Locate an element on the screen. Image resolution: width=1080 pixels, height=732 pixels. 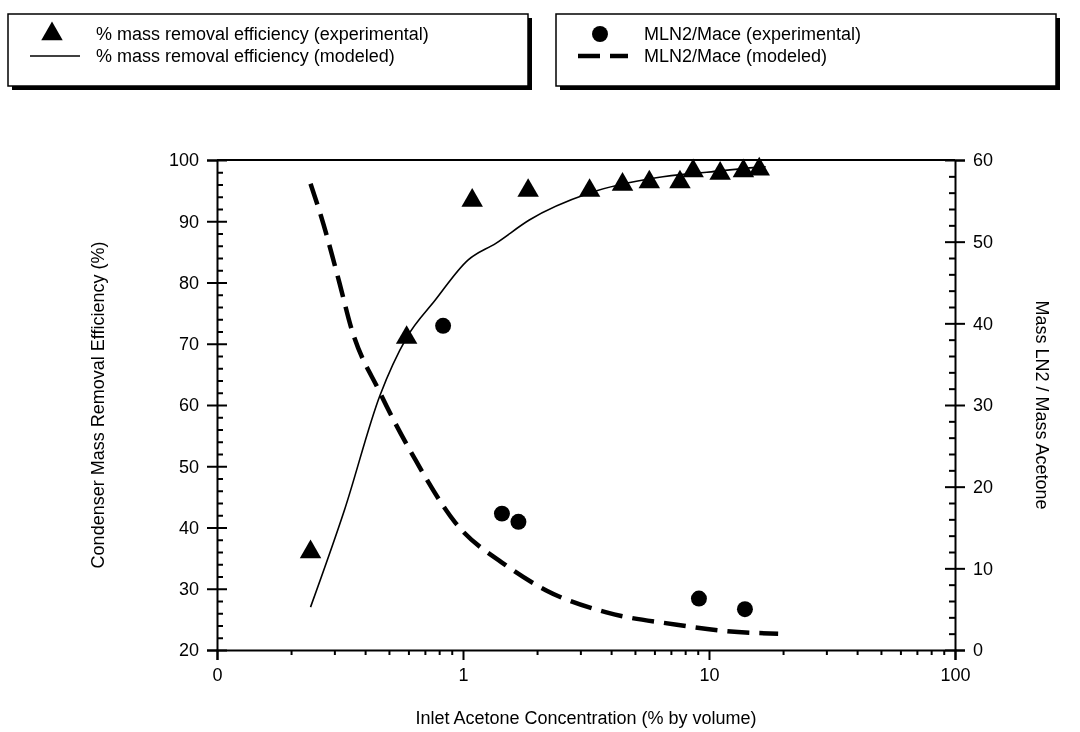
legend-label: MLN2/Mace (modeled) is located at coordinates (736, 56).